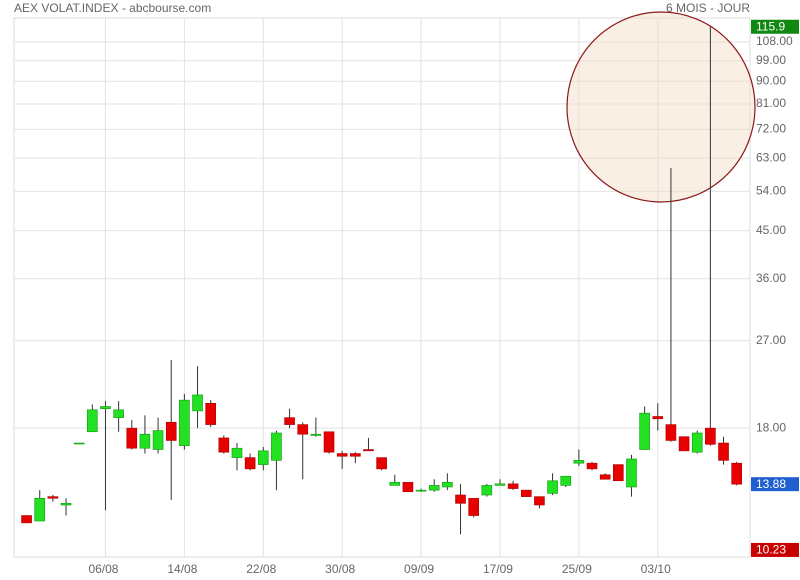 The width and height of the screenshot is (800, 580). What do you see at coordinates (340, 569) in the screenshot?
I see `x-tick-label: 30/08` at bounding box center [340, 569].